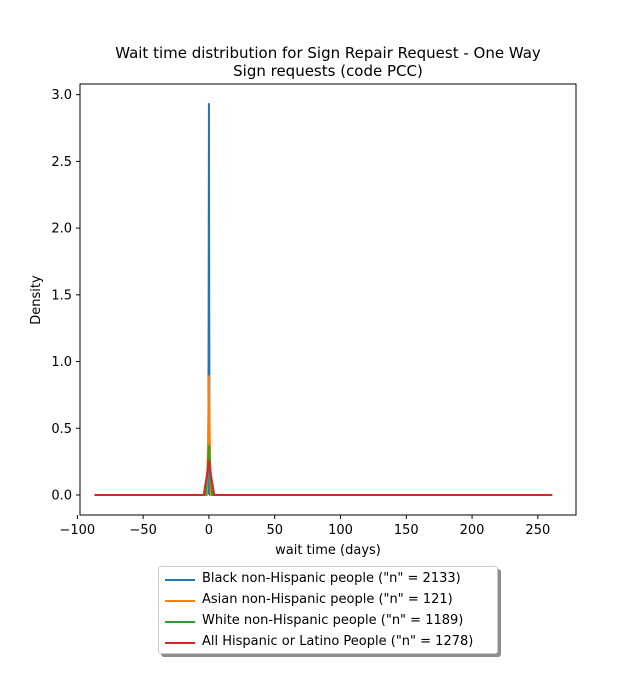 Image resolution: width=640 pixels, height=700 pixels. What do you see at coordinates (333, 620) in the screenshot?
I see `legend-label: White non-Hispanic people ("n" = 1189)` at bounding box center [333, 620].